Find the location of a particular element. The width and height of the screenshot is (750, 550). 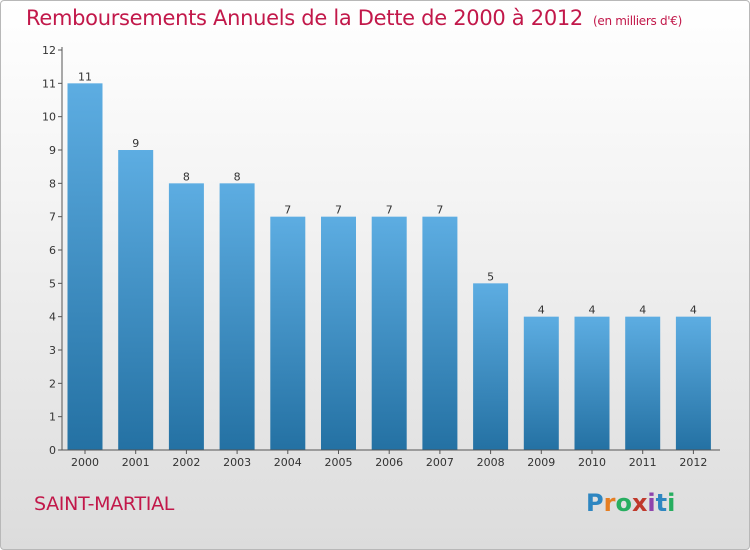

y-tick-label: 10 is located at coordinates (49, 117).